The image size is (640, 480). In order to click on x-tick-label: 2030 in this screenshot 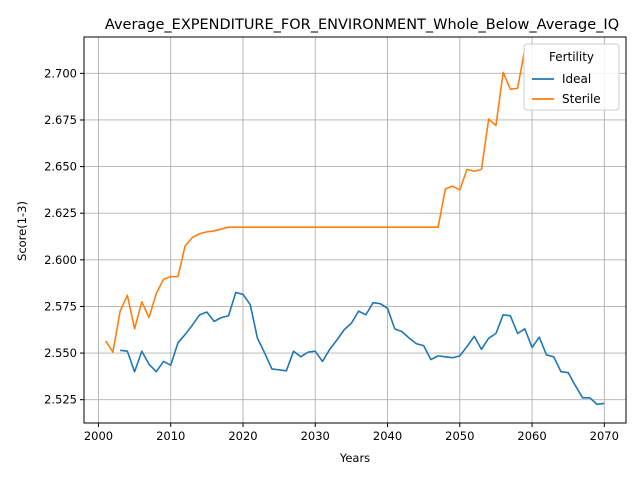, I will do `click(315, 436)`.